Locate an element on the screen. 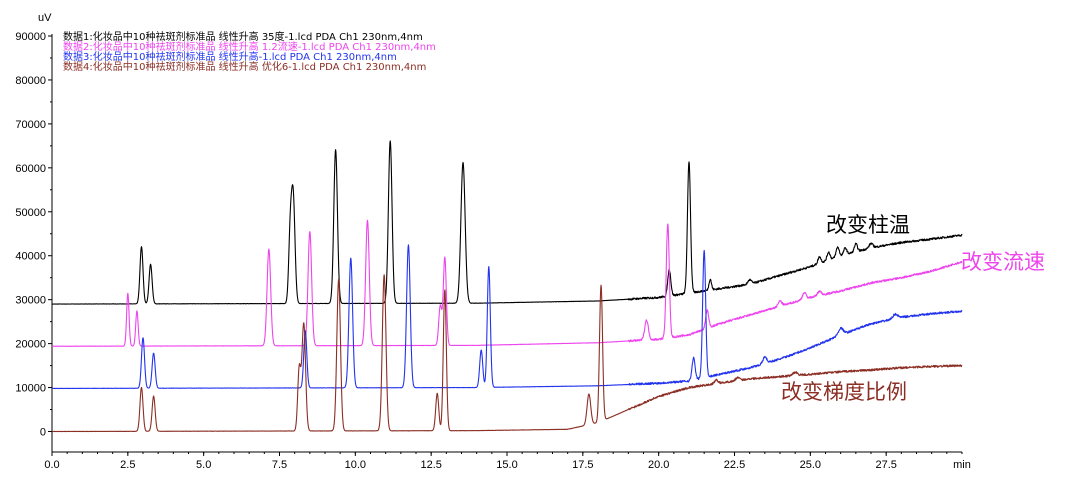 Image resolution: width=1080 pixels, height=488 pixels. y-tick-label: 0 is located at coordinates (43, 433).